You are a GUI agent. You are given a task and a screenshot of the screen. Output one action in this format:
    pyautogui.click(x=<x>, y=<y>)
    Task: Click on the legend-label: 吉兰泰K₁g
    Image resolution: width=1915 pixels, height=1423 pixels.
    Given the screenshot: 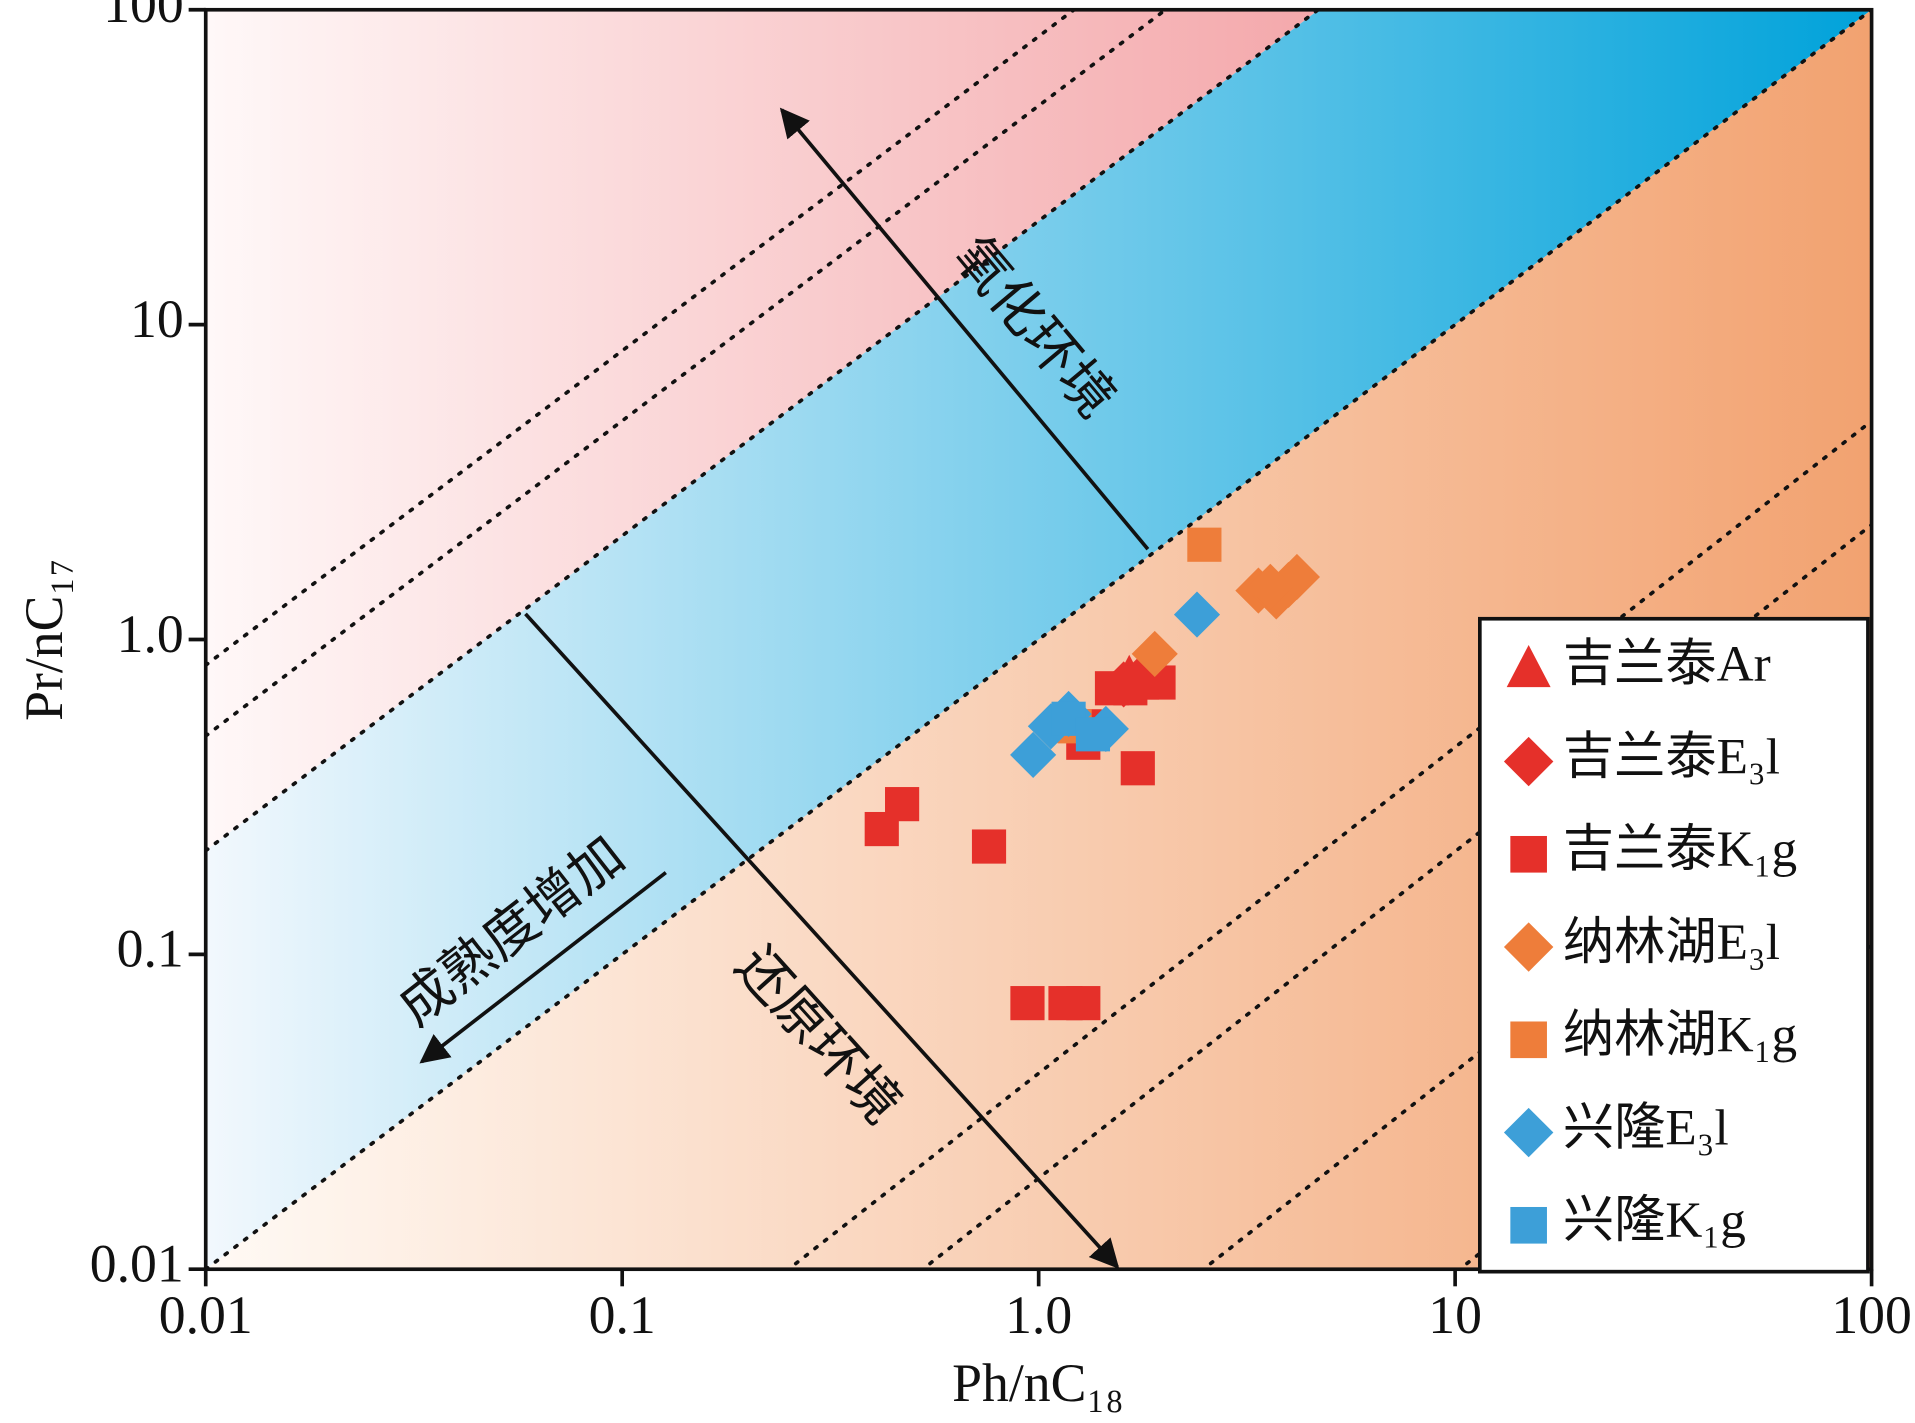 What is the action you would take?
    pyautogui.click(x=1680, y=849)
    